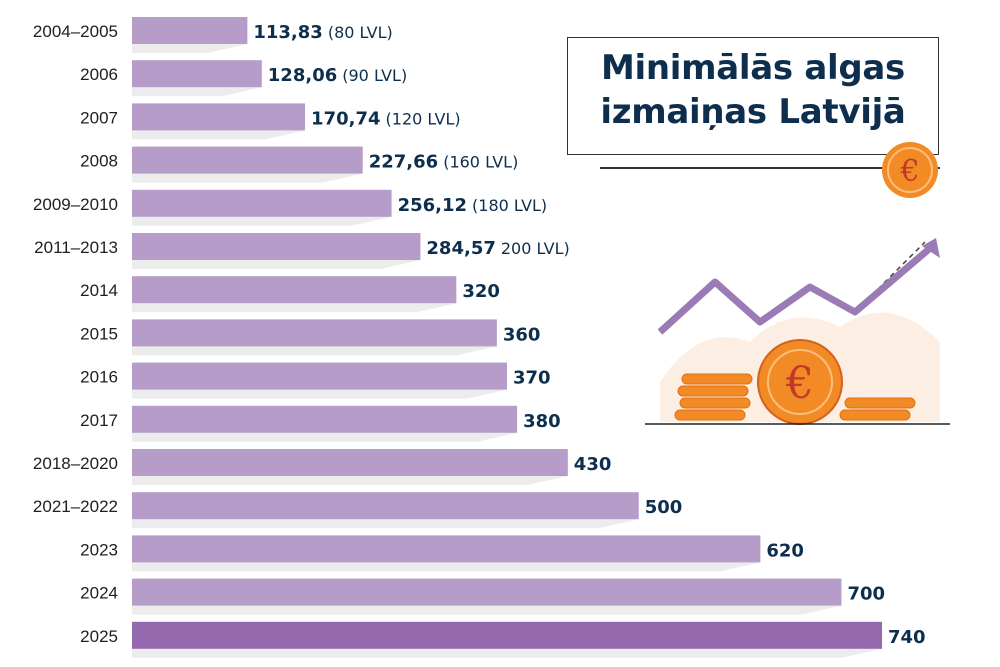  What do you see at coordinates (99, 377) in the screenshot?
I see `category-label: 2016` at bounding box center [99, 377].